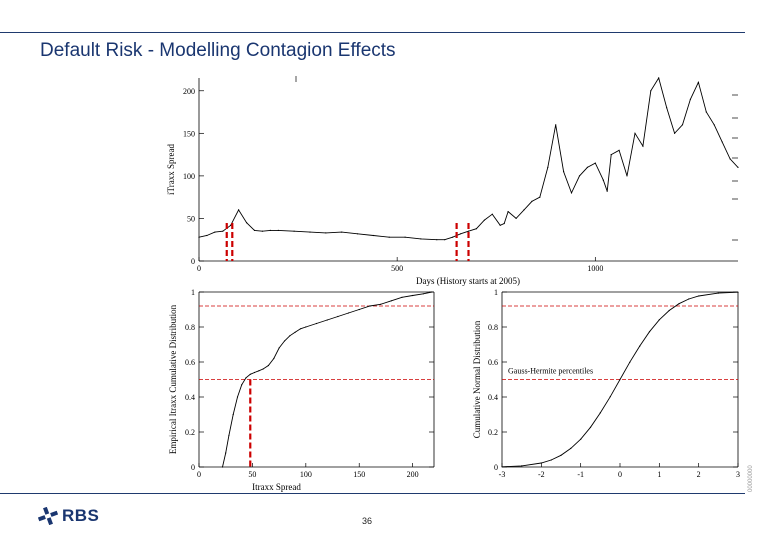 This screenshot has width=780, height=540. What do you see at coordinates (372, 493) in the screenshot?
I see `bottom-rule` at bounding box center [372, 493].